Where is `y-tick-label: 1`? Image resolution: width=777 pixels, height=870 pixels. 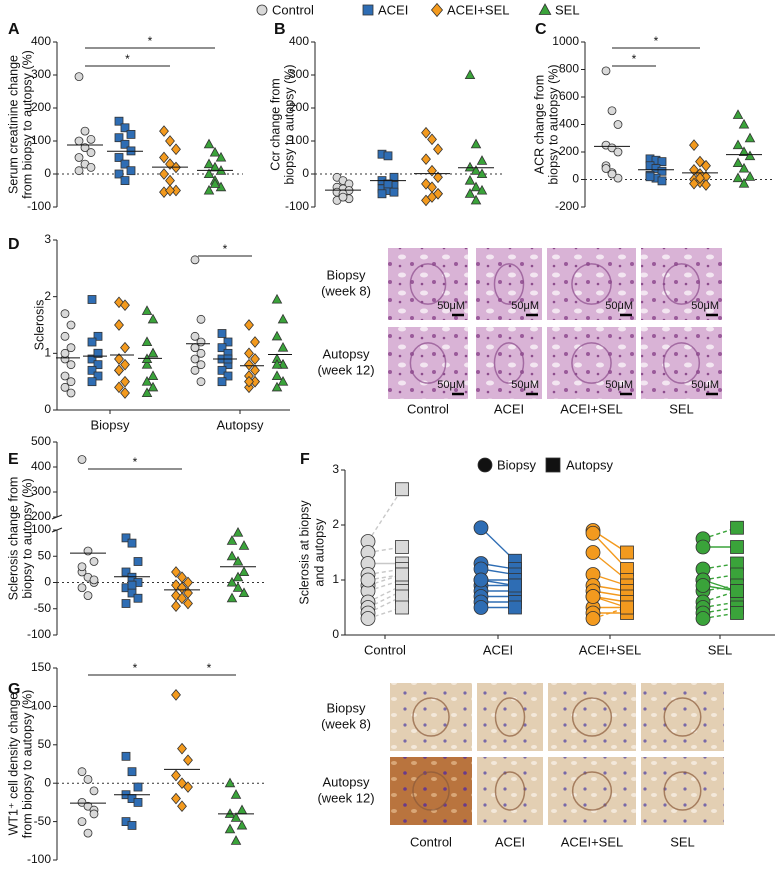 y-tick-label: 1 is located at coordinates (47, 353).